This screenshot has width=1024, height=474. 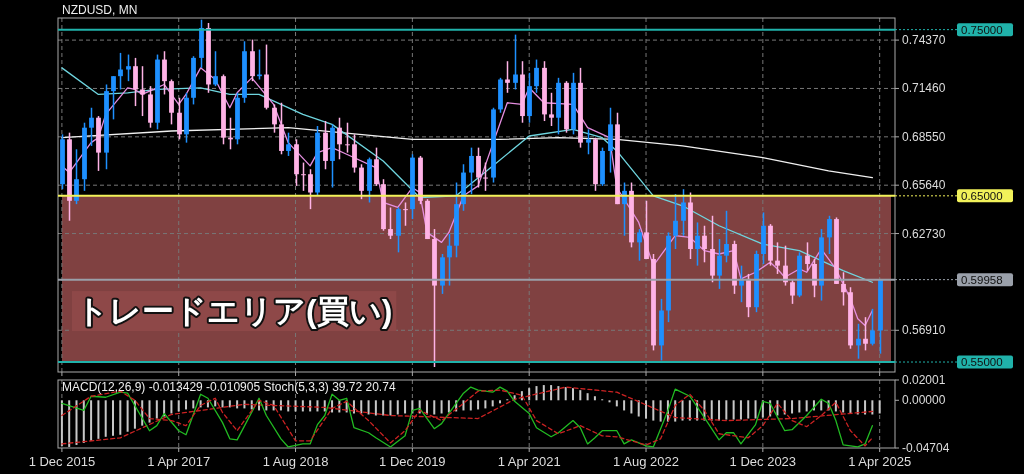 I want to click on y-tick-label: 0.68550, so click(x=924, y=136).